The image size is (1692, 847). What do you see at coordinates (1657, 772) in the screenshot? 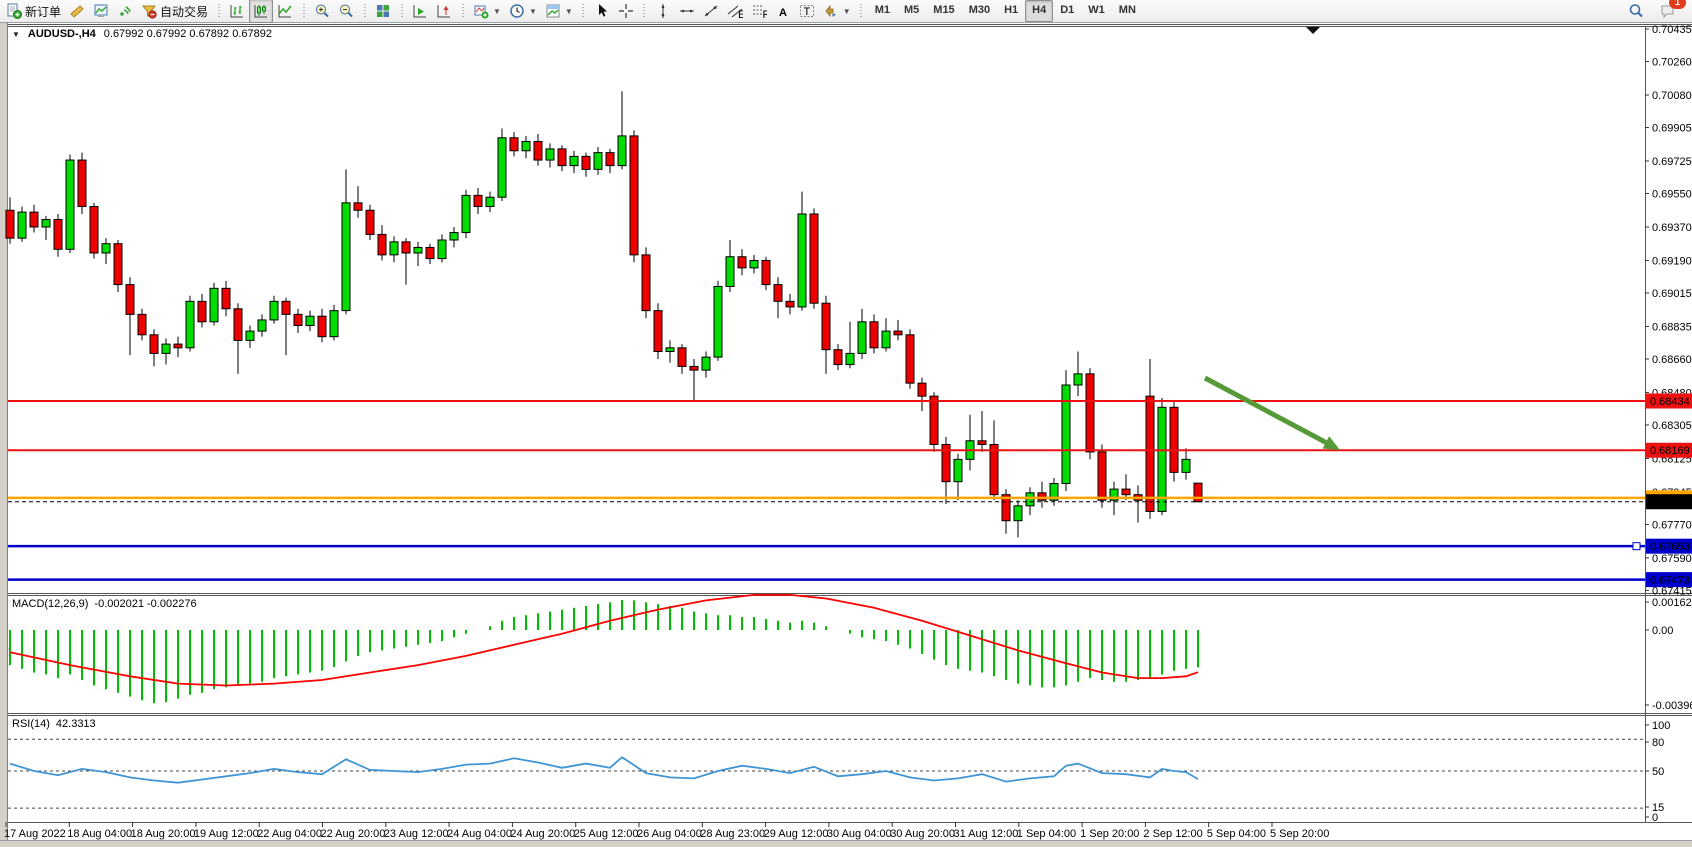
I see `rsi-axis-labels: 100 80 50 150` at bounding box center [1657, 772].